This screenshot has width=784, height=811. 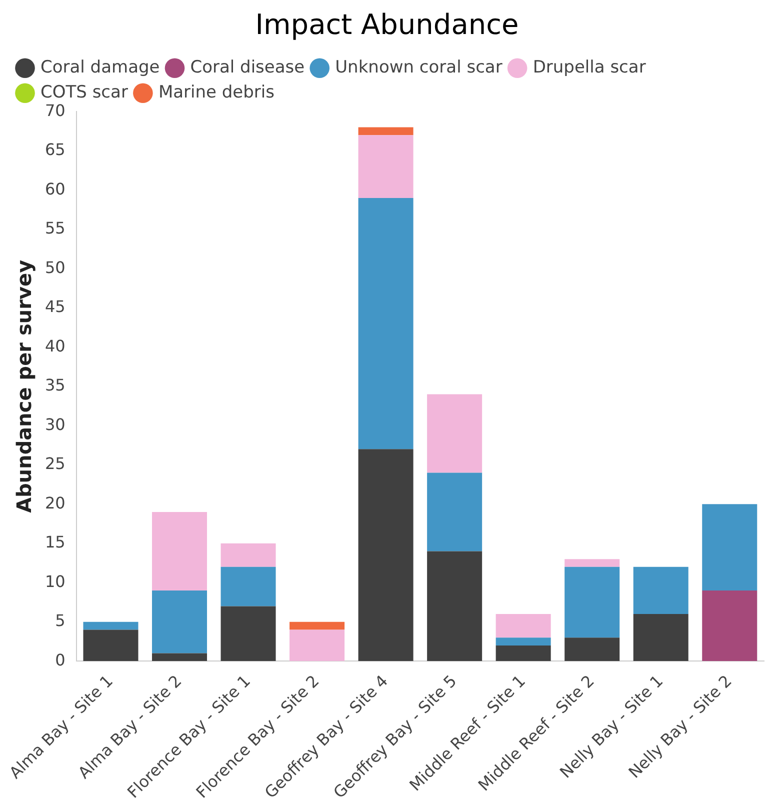 What do you see at coordinates (55, 424) in the screenshot?
I see `y-tick-label: 30` at bounding box center [55, 424].